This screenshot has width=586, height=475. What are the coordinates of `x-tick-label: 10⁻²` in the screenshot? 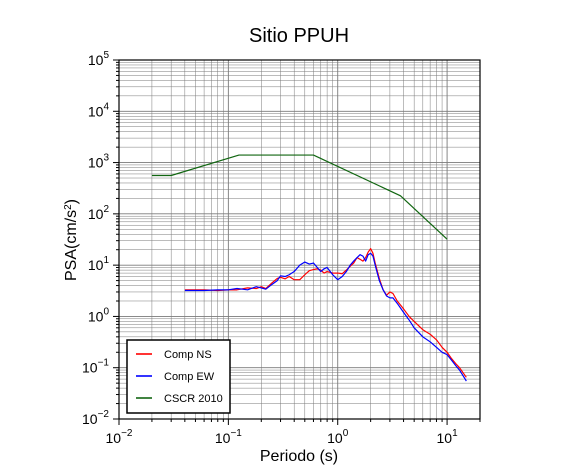 It's located at (119, 437).